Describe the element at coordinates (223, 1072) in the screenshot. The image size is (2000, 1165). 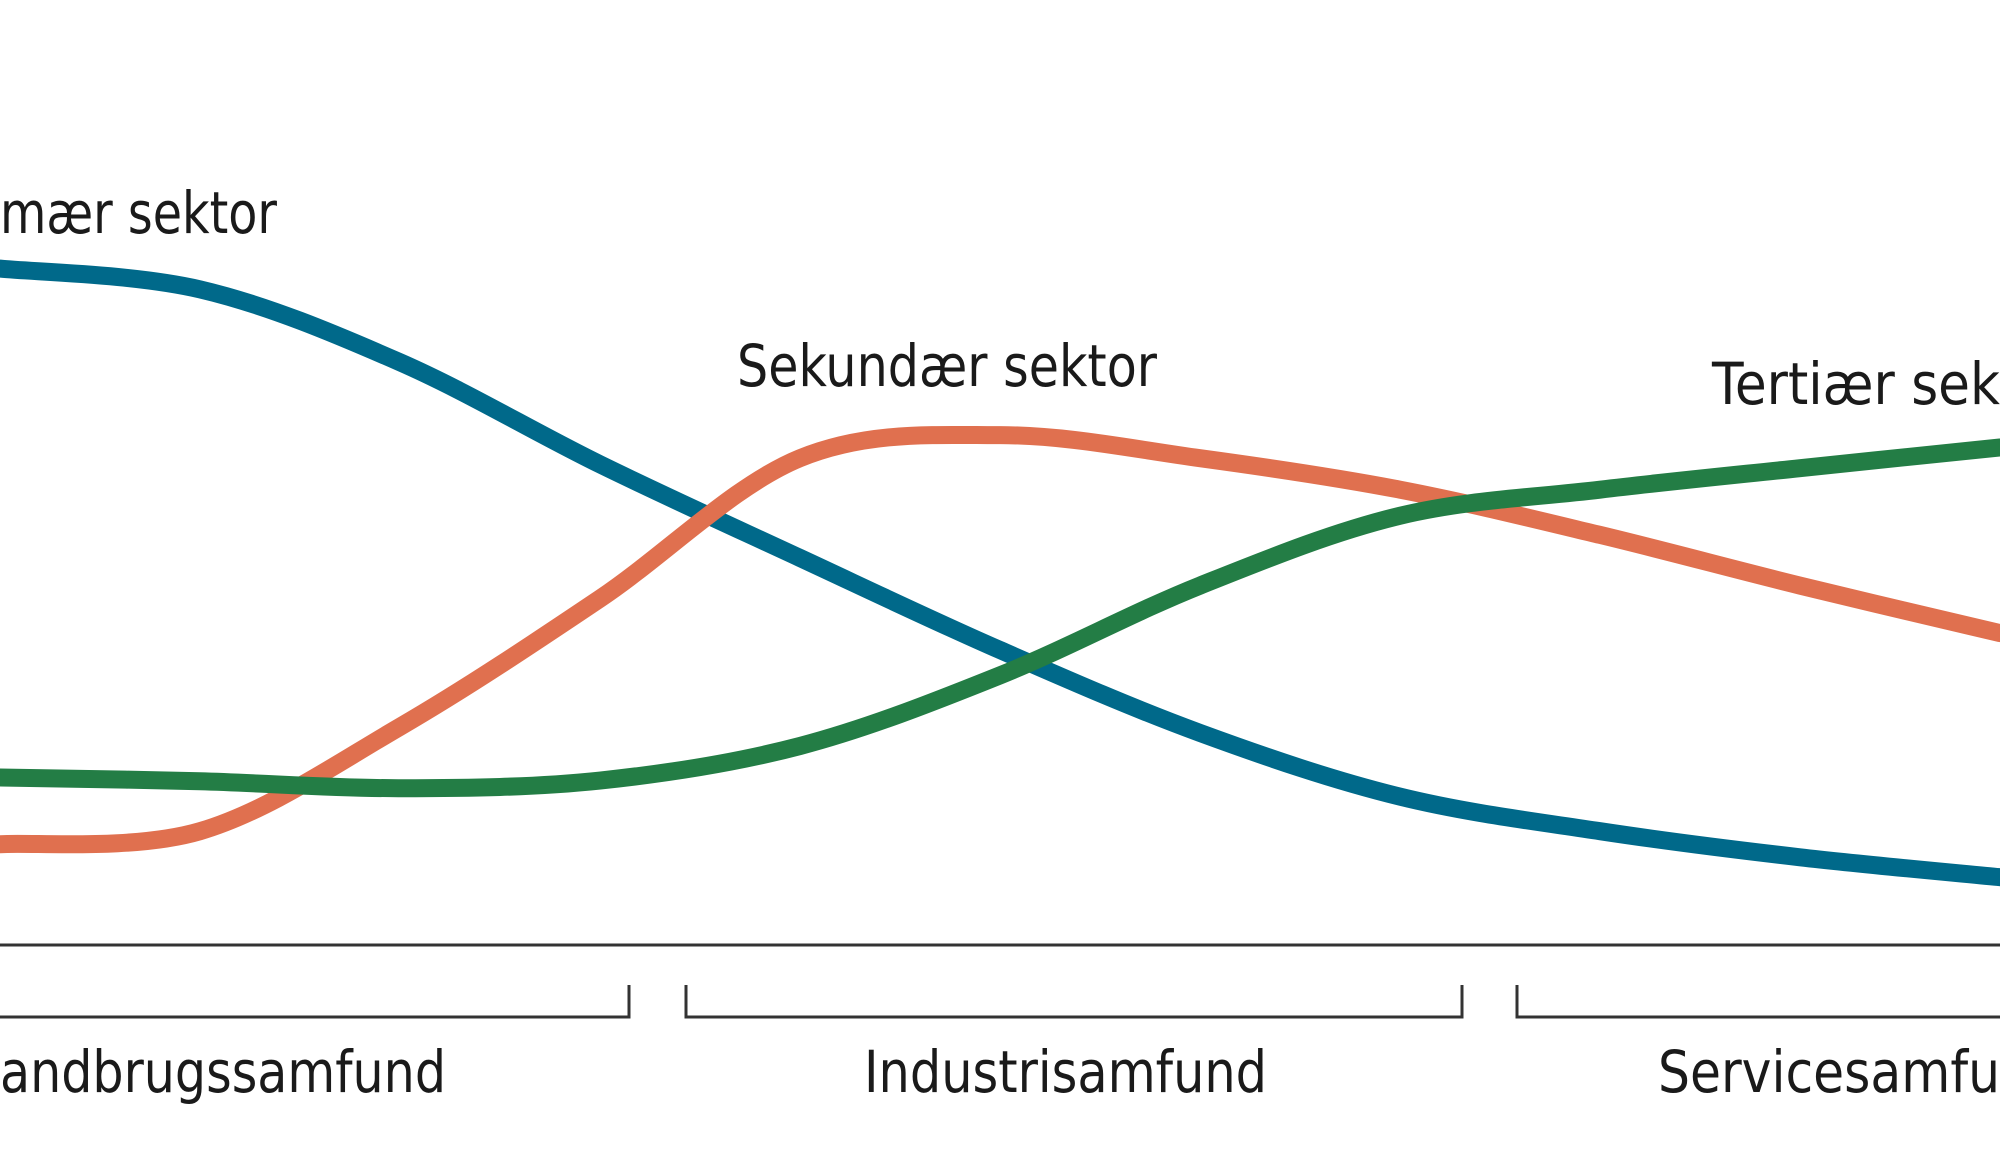
I see `period-label: andbrugssamfund` at that location.